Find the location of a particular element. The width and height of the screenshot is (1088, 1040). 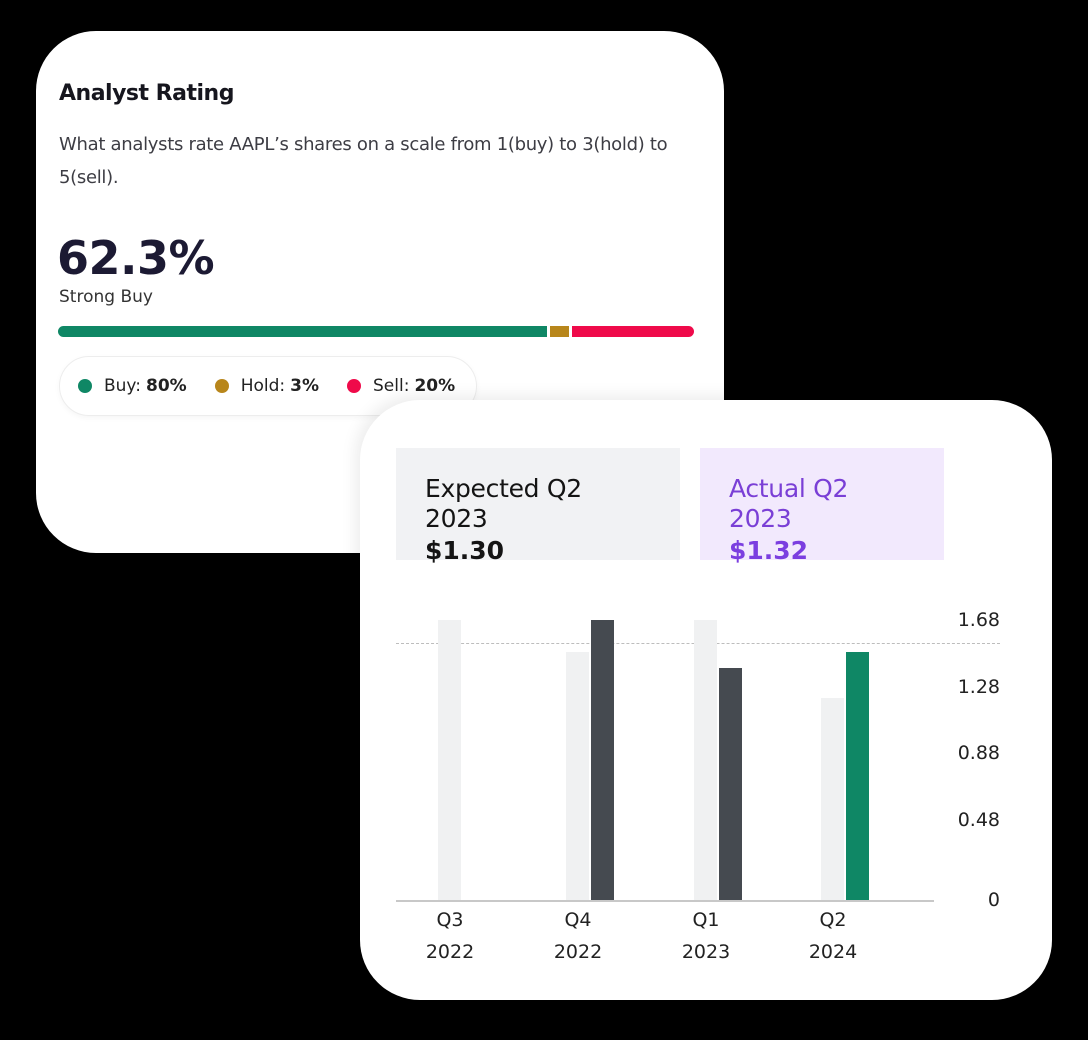

x-tick-label: Q2 2024 is located at coordinates (833, 936).